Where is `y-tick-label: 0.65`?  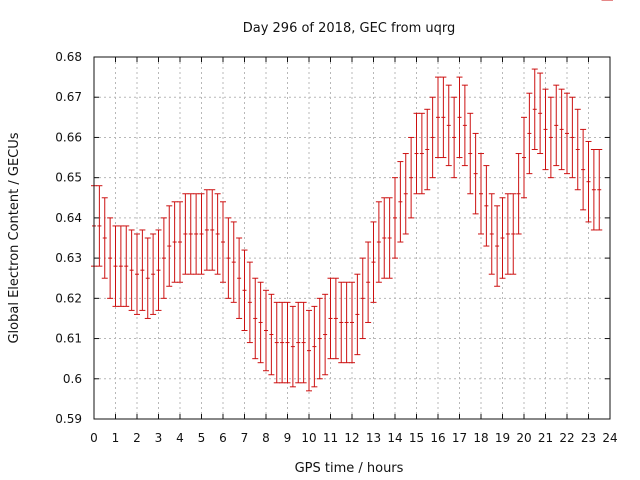 y-tick-label: 0.65 is located at coordinates (68, 178).